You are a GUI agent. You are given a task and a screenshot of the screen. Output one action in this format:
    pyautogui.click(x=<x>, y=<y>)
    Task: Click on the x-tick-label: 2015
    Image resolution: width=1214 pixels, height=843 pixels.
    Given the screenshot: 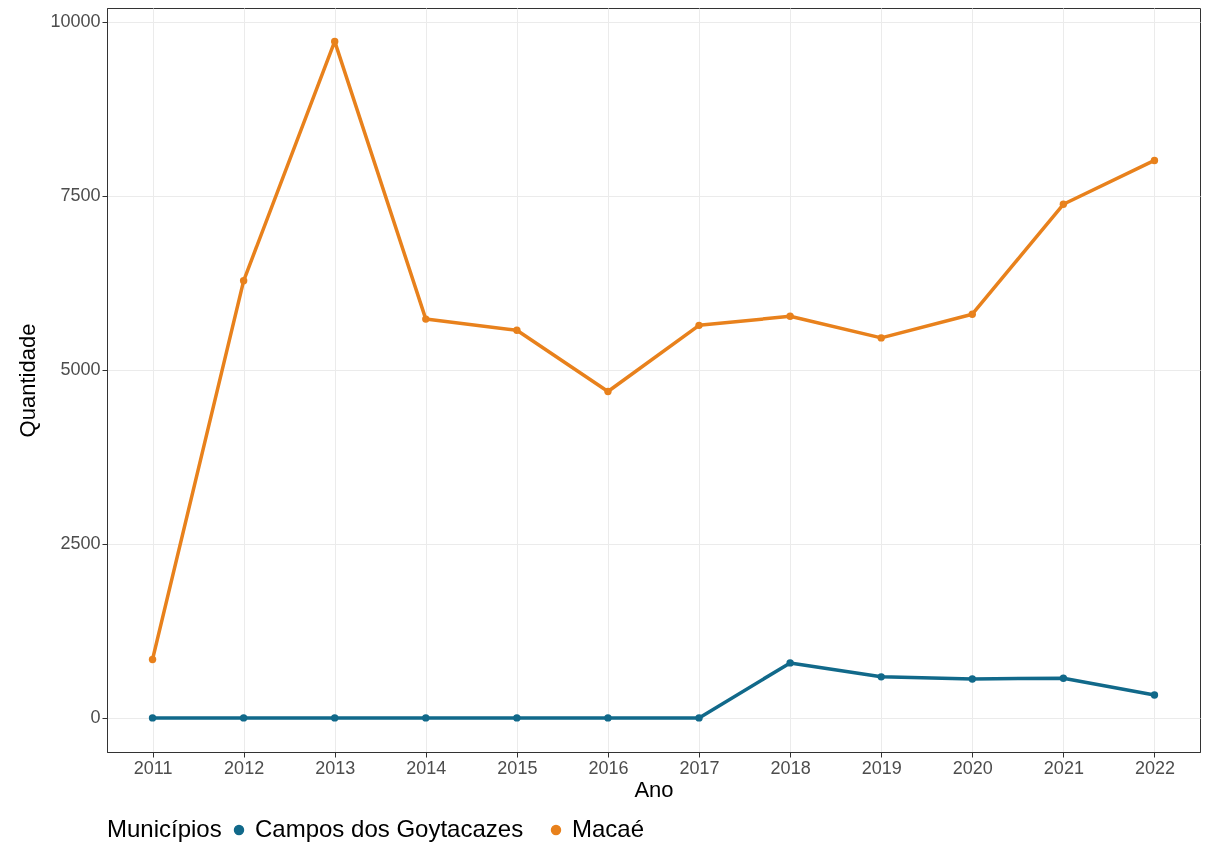 What is the action you would take?
    pyautogui.click(x=517, y=767)
    